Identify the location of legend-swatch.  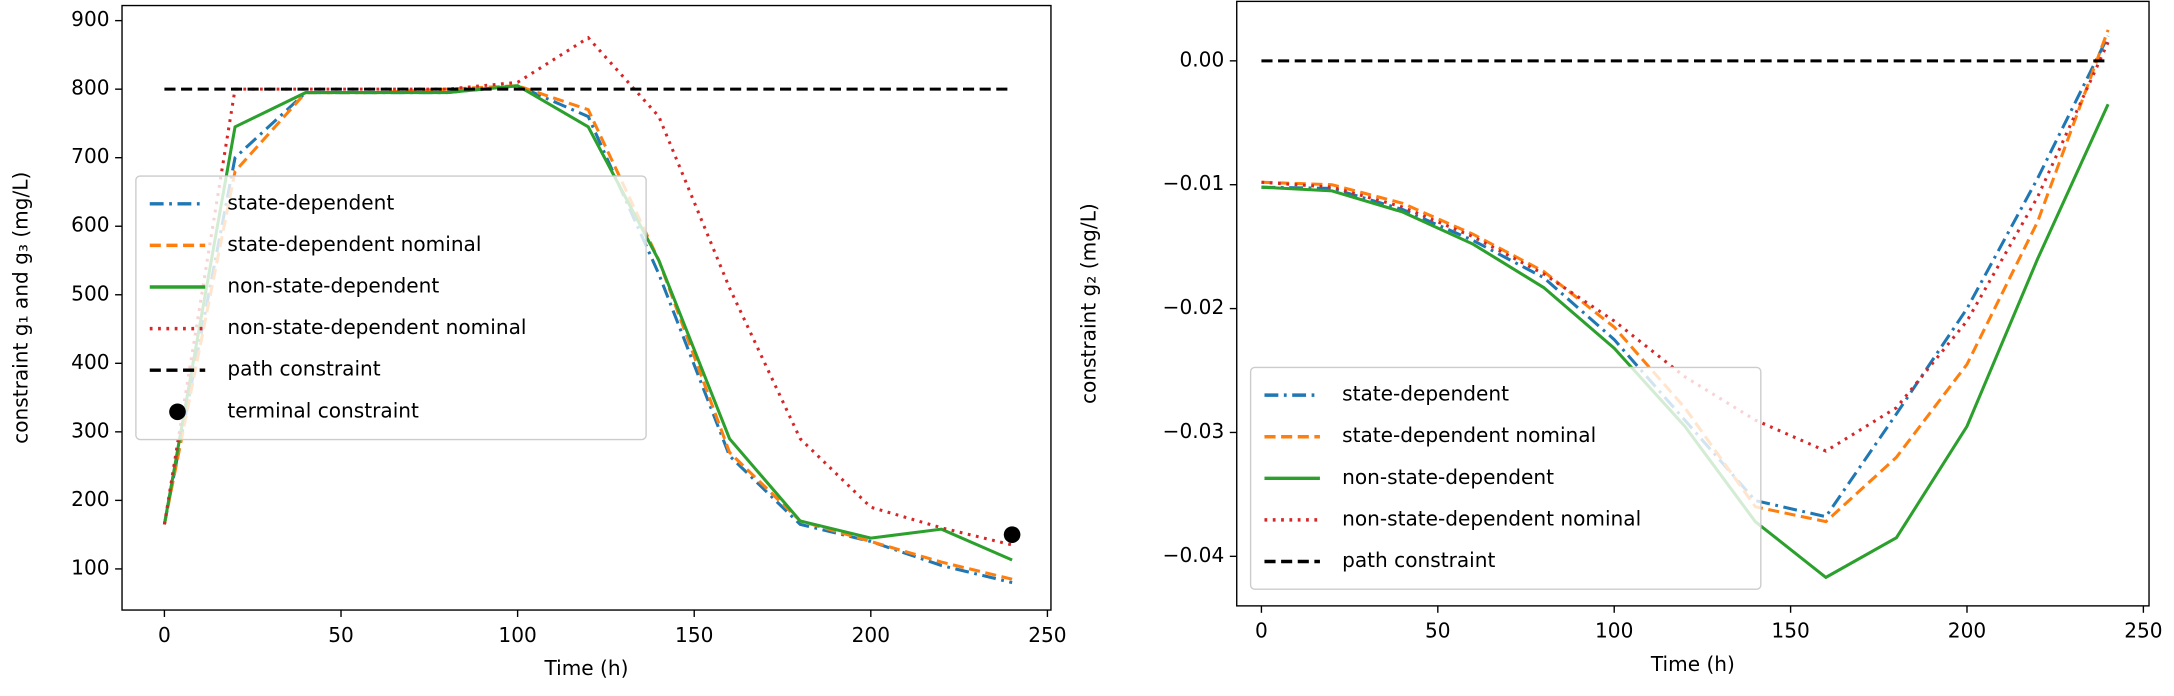
(177, 412).